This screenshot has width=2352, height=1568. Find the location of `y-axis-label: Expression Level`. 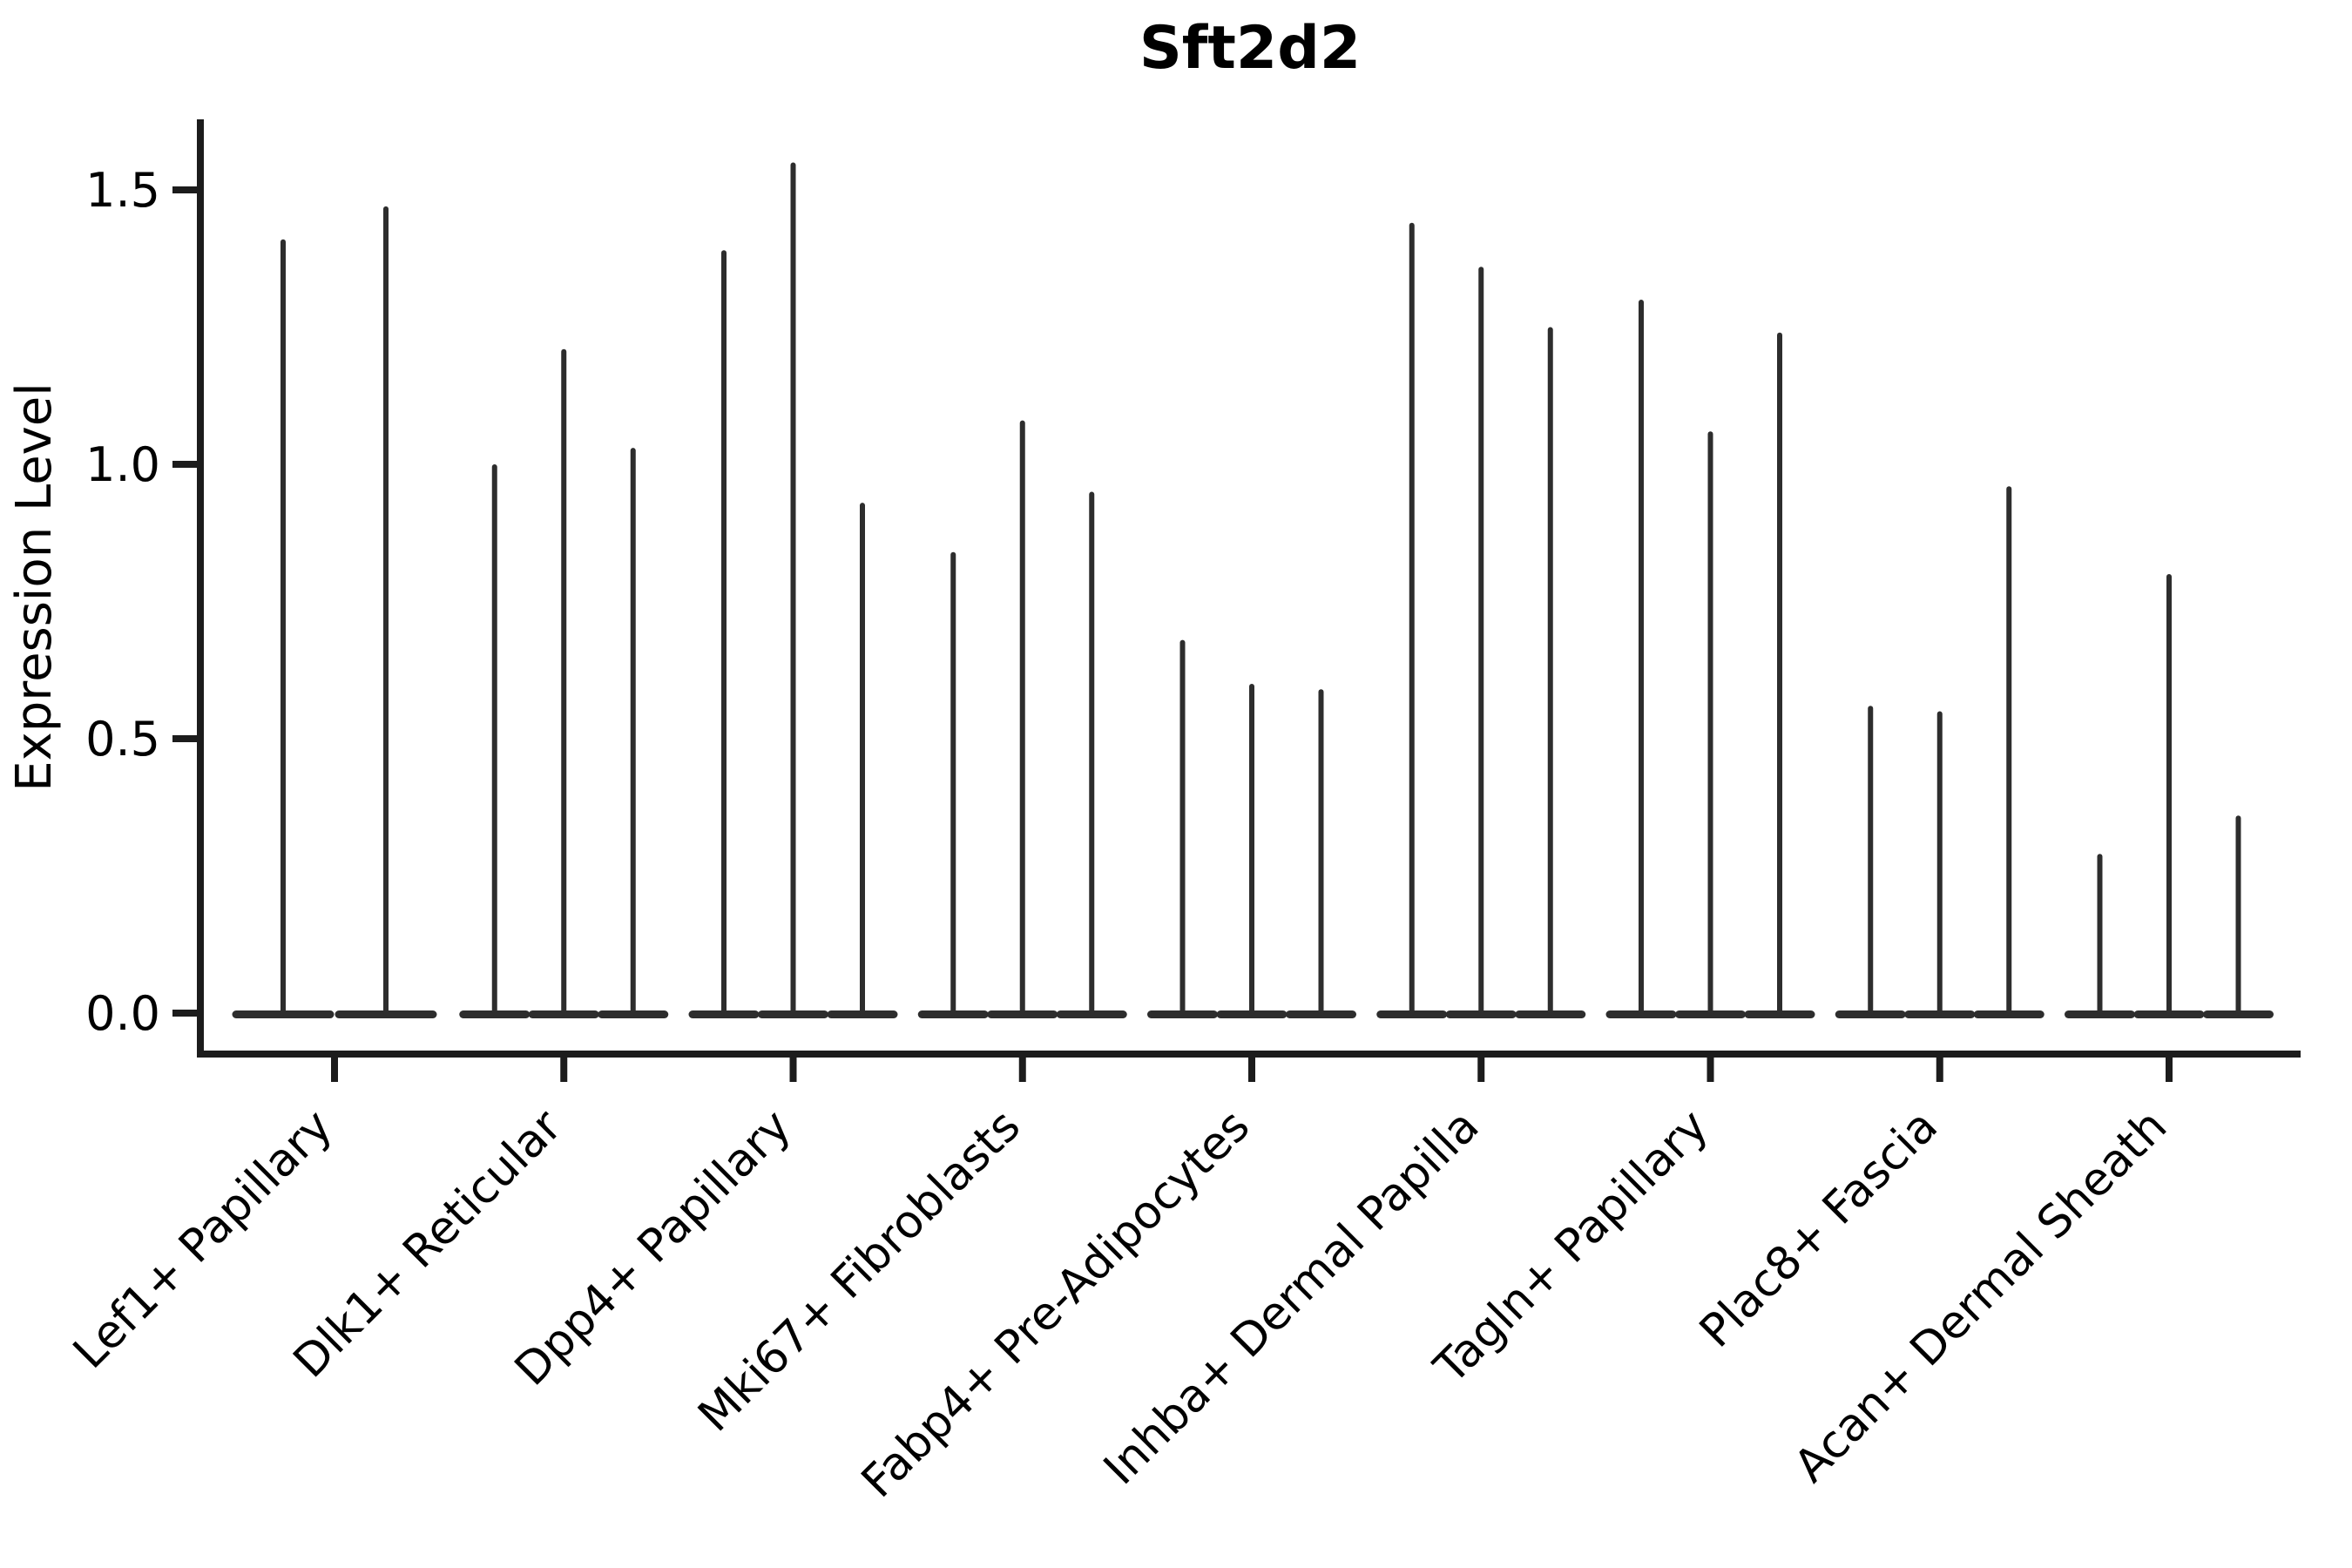

y-axis-label: Expression Level is located at coordinates (34, 587).